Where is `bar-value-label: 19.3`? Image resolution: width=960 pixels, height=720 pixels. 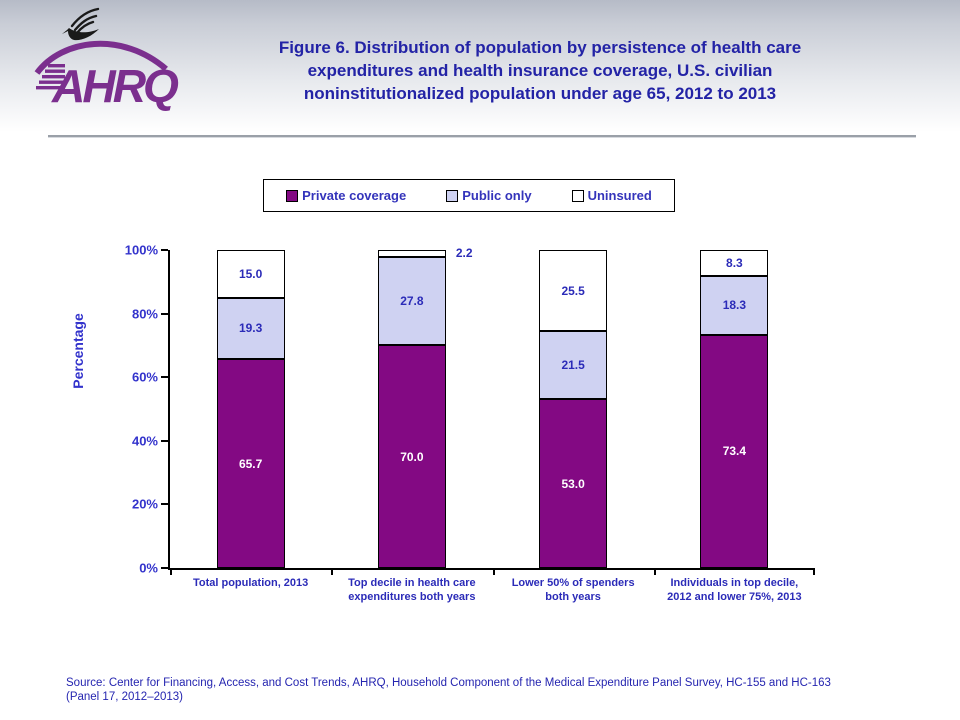
bar-value-label: 19.3 is located at coordinates (250, 328).